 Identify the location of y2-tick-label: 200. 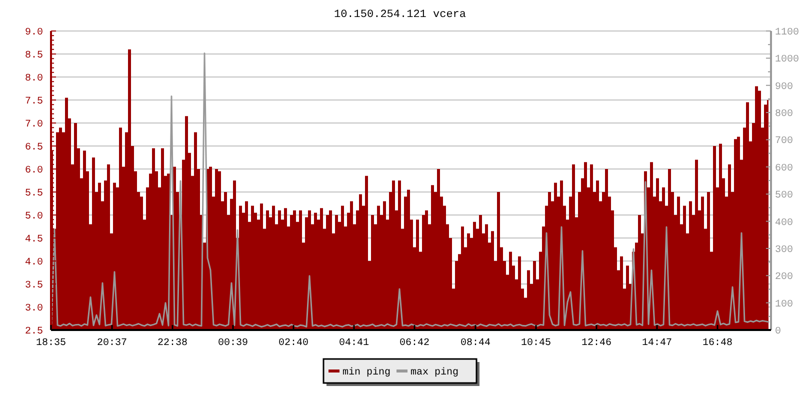
(784, 278).